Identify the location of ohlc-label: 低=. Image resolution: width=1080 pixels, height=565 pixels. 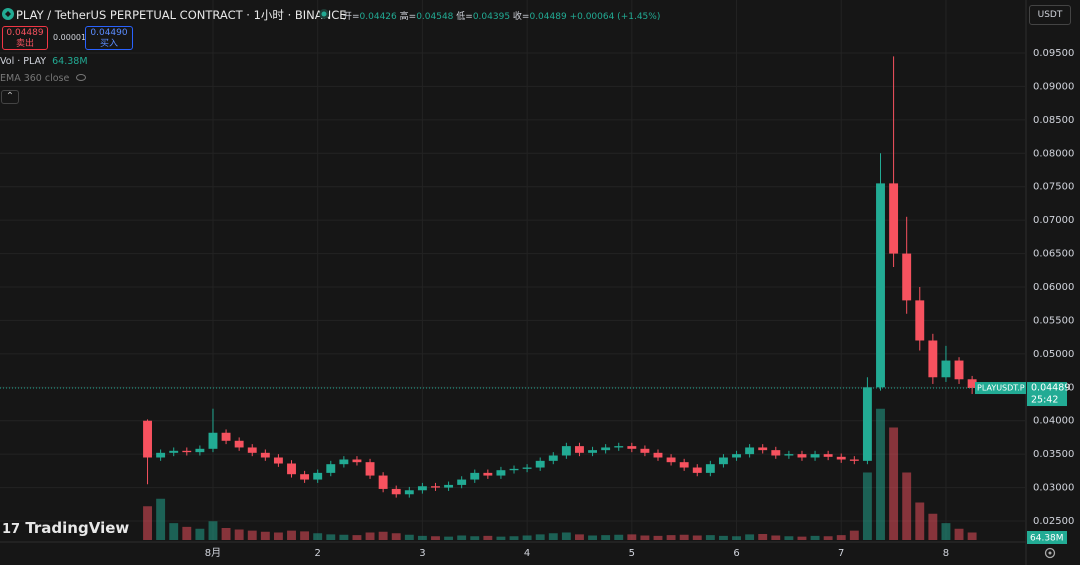
(464, 17).